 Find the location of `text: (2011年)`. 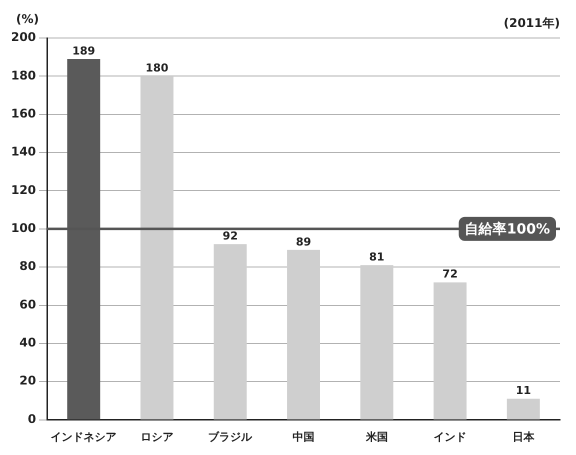

text: (2011年) is located at coordinates (532, 23).